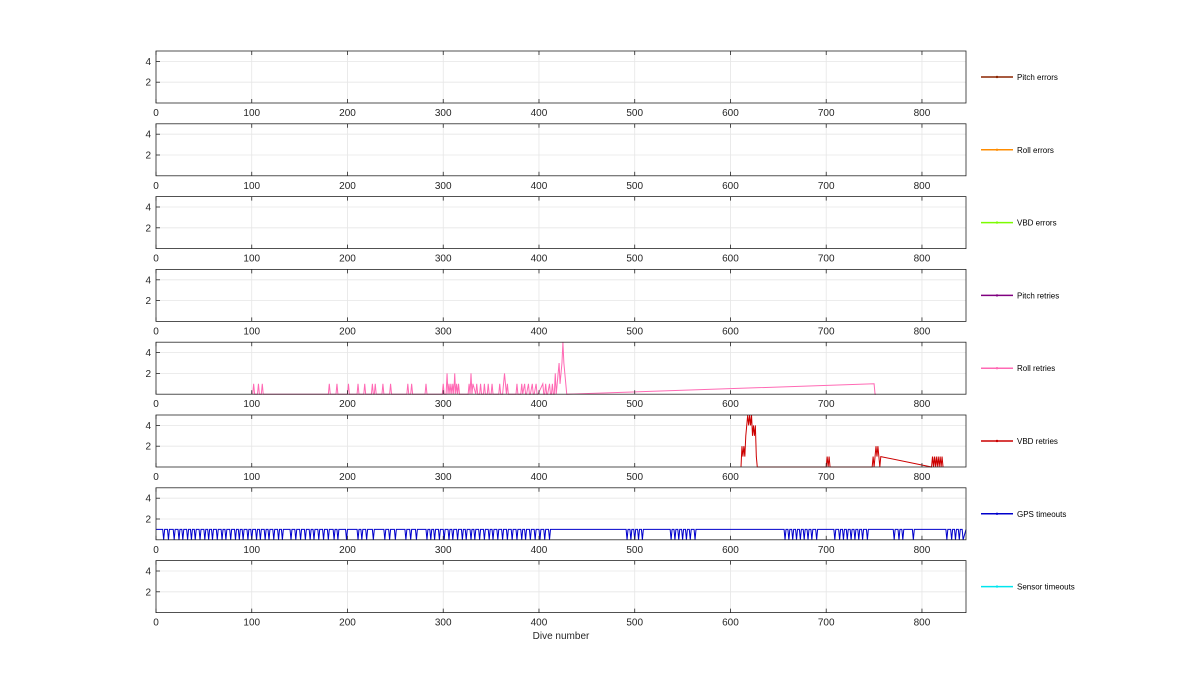  I want to click on legend-label-4: Roll retries, so click(1036, 368).